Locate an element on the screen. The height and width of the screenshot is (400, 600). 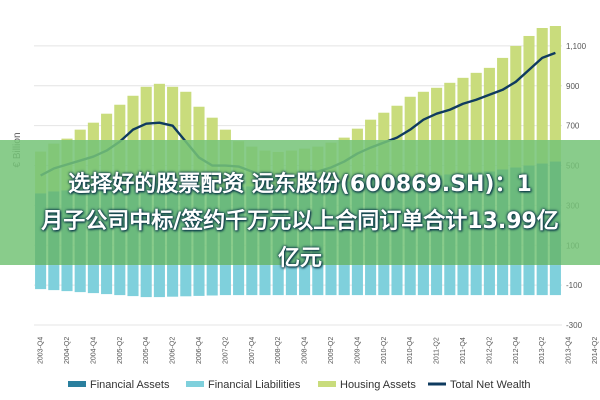
x-tick-label: 2005-Q2 is located at coordinates (120, 350).